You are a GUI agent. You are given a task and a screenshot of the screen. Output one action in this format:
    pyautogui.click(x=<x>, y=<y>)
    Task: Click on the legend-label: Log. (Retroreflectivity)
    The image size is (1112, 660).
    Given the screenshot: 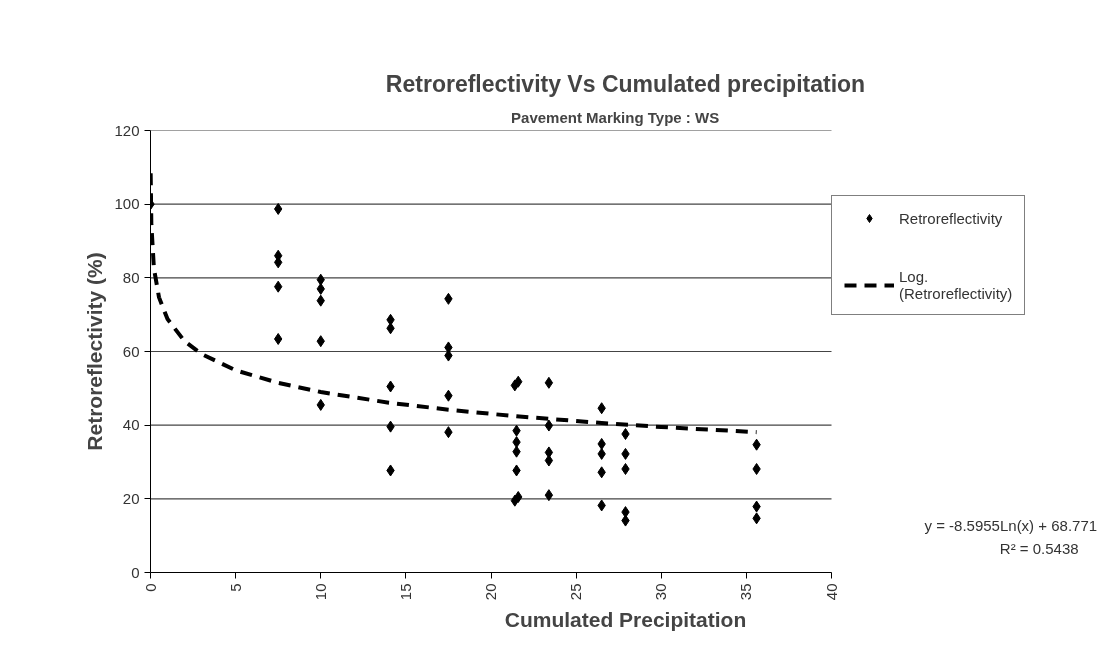 What is the action you would take?
    pyautogui.click(x=956, y=285)
    